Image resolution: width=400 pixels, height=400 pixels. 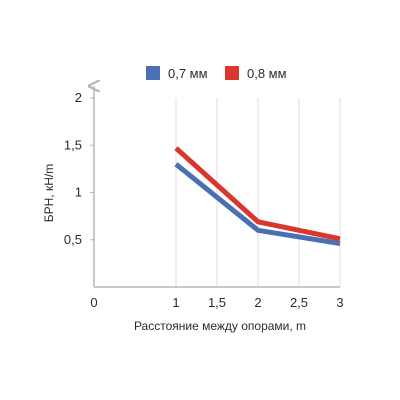 I want to click on x-tick-label: 0, so click(x=93, y=302).